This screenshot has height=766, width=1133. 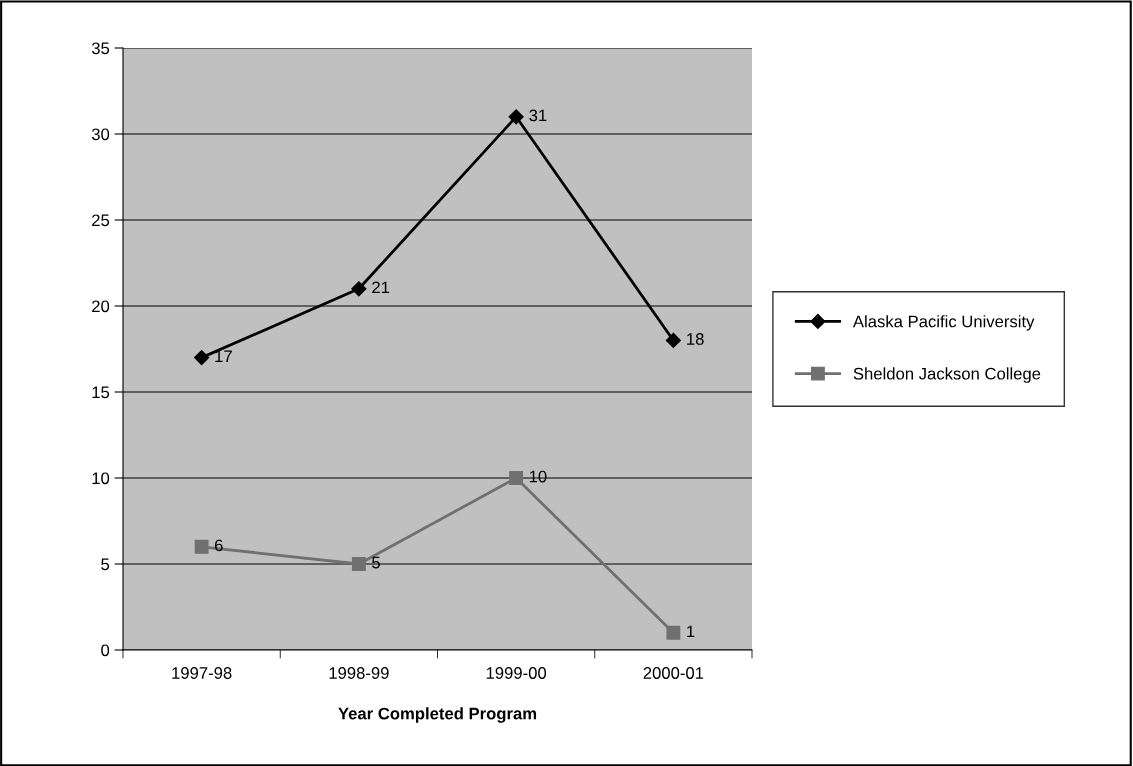 I want to click on data-label: 21, so click(x=381, y=287).